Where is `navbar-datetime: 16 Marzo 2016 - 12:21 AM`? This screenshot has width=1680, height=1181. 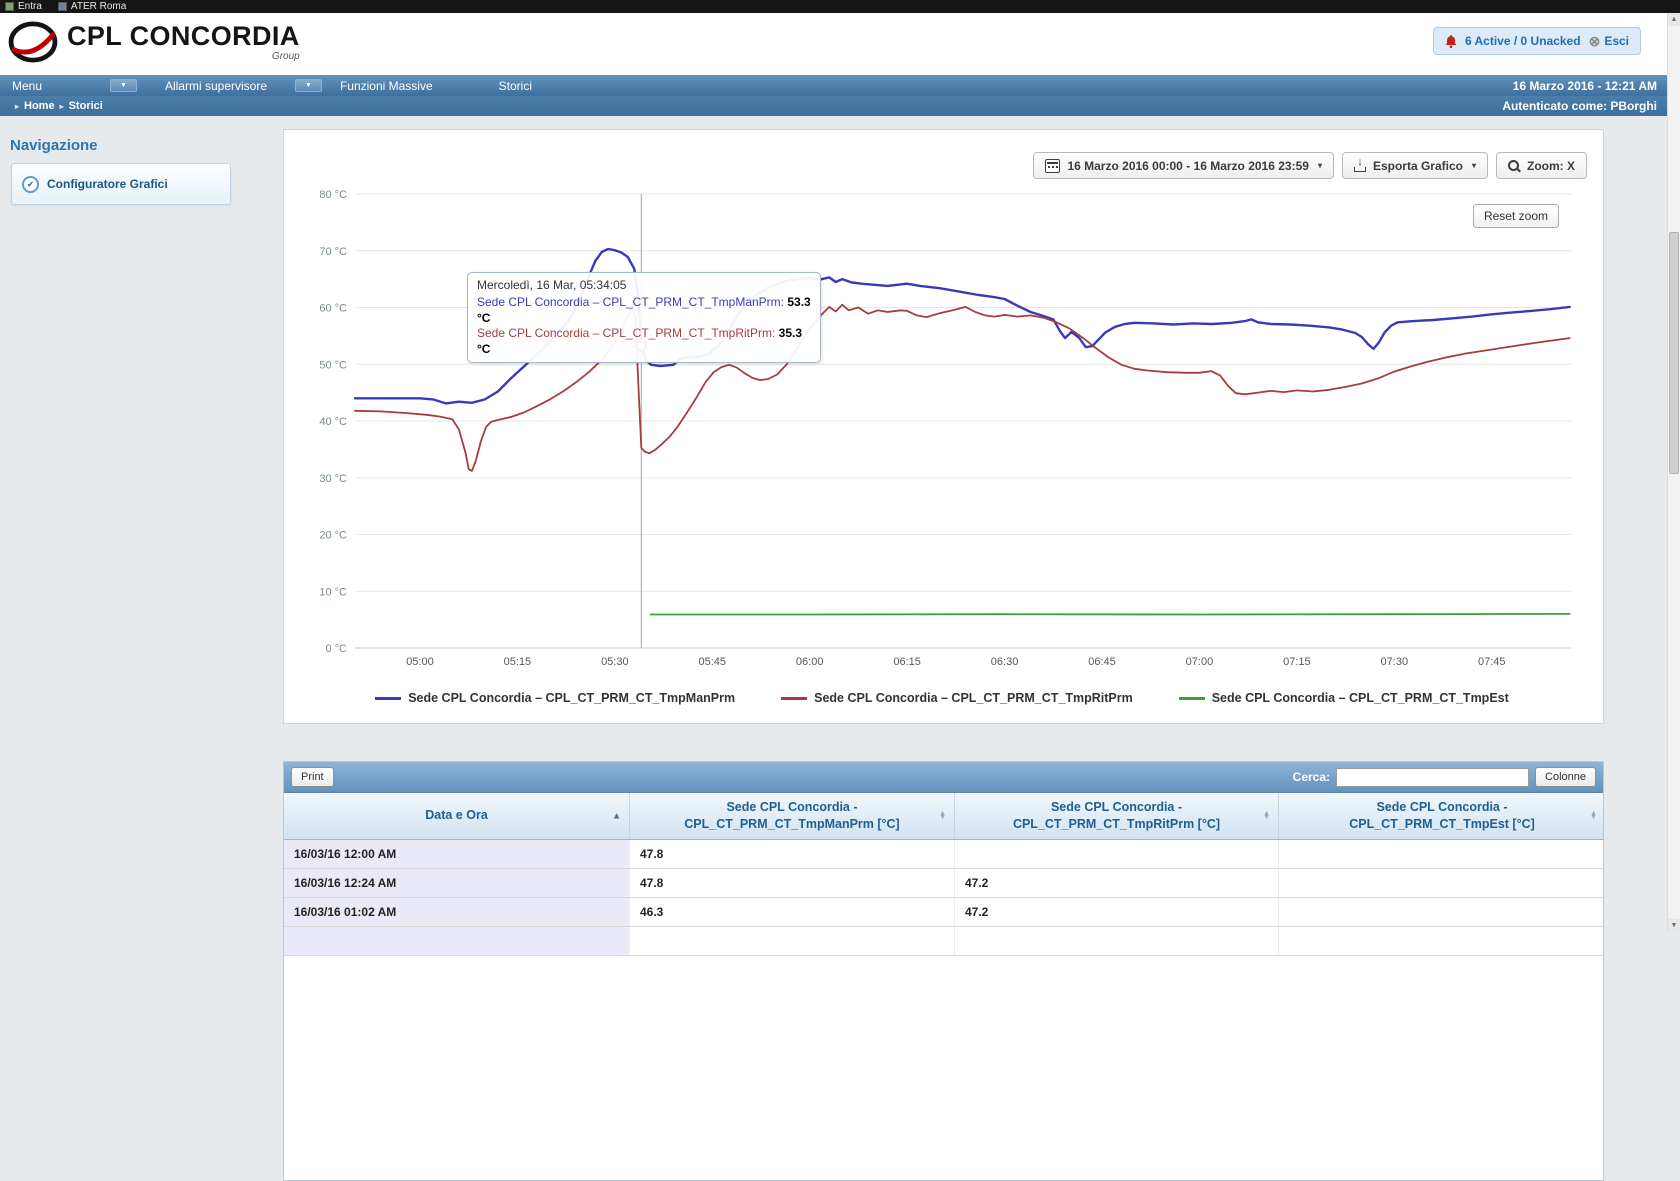
navbar-datetime: 16 Marzo 2016 - 12:21 AM is located at coordinates (1584, 85).